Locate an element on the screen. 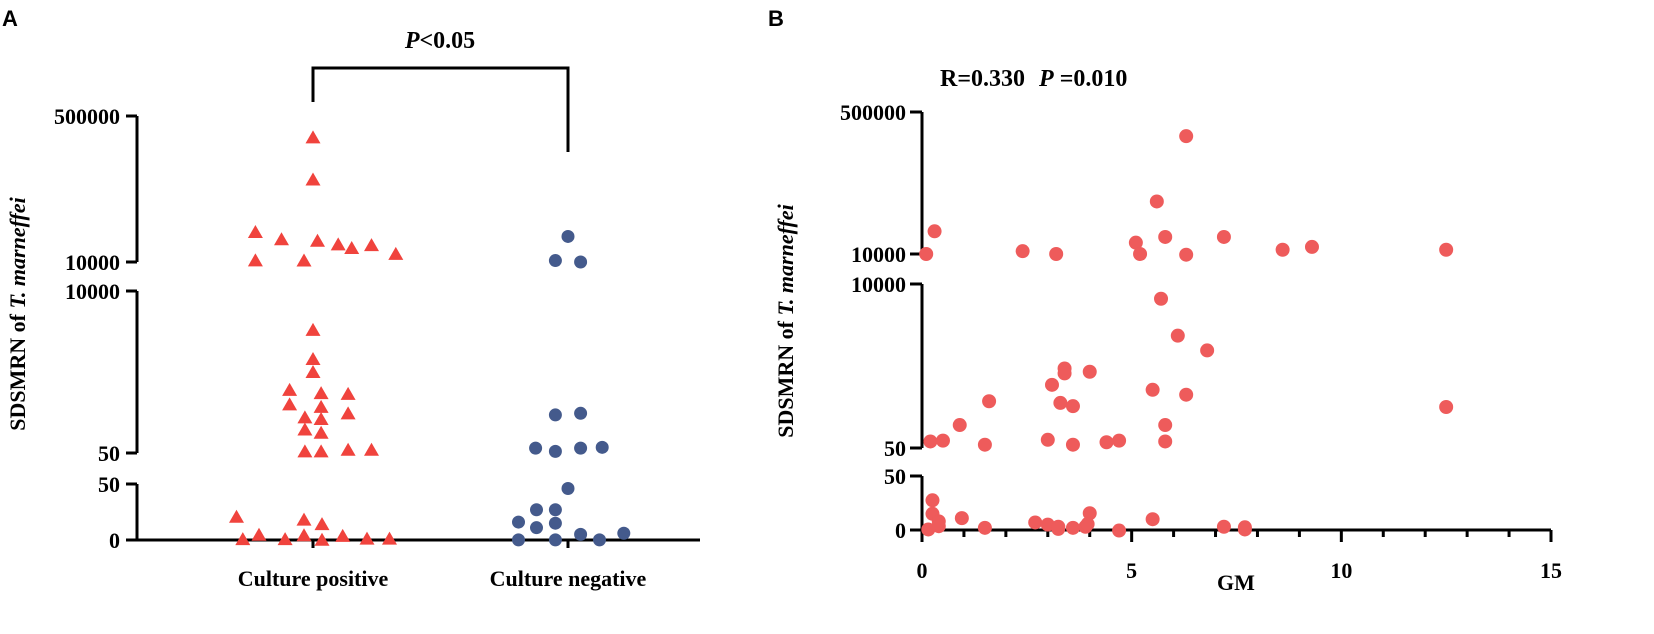 This screenshot has height=634, width=1654. panel-letter-a: A is located at coordinates (10, 18).